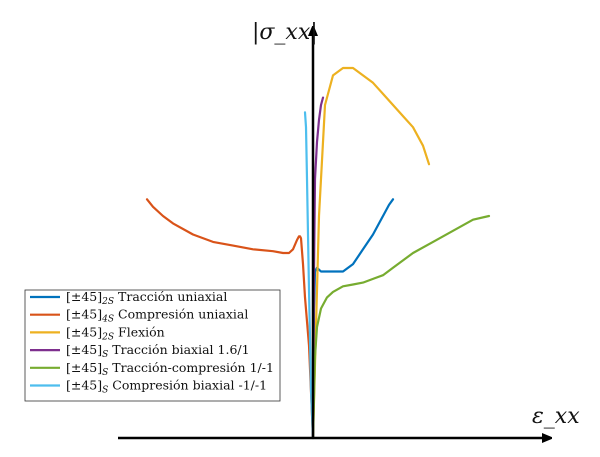 Image resolution: width=600 pixels, height=457 pixels. Describe the element at coordinates (115, 333) in the screenshot. I see `legend-entry-3: [±45]2S Flexión` at that location.